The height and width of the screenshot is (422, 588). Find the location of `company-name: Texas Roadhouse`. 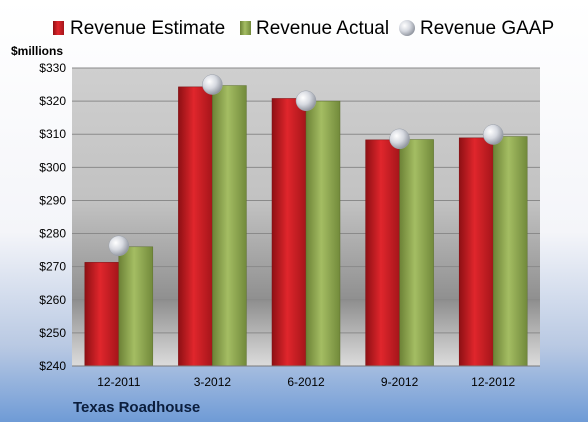

company-name: Texas Roadhouse is located at coordinates (136, 407).